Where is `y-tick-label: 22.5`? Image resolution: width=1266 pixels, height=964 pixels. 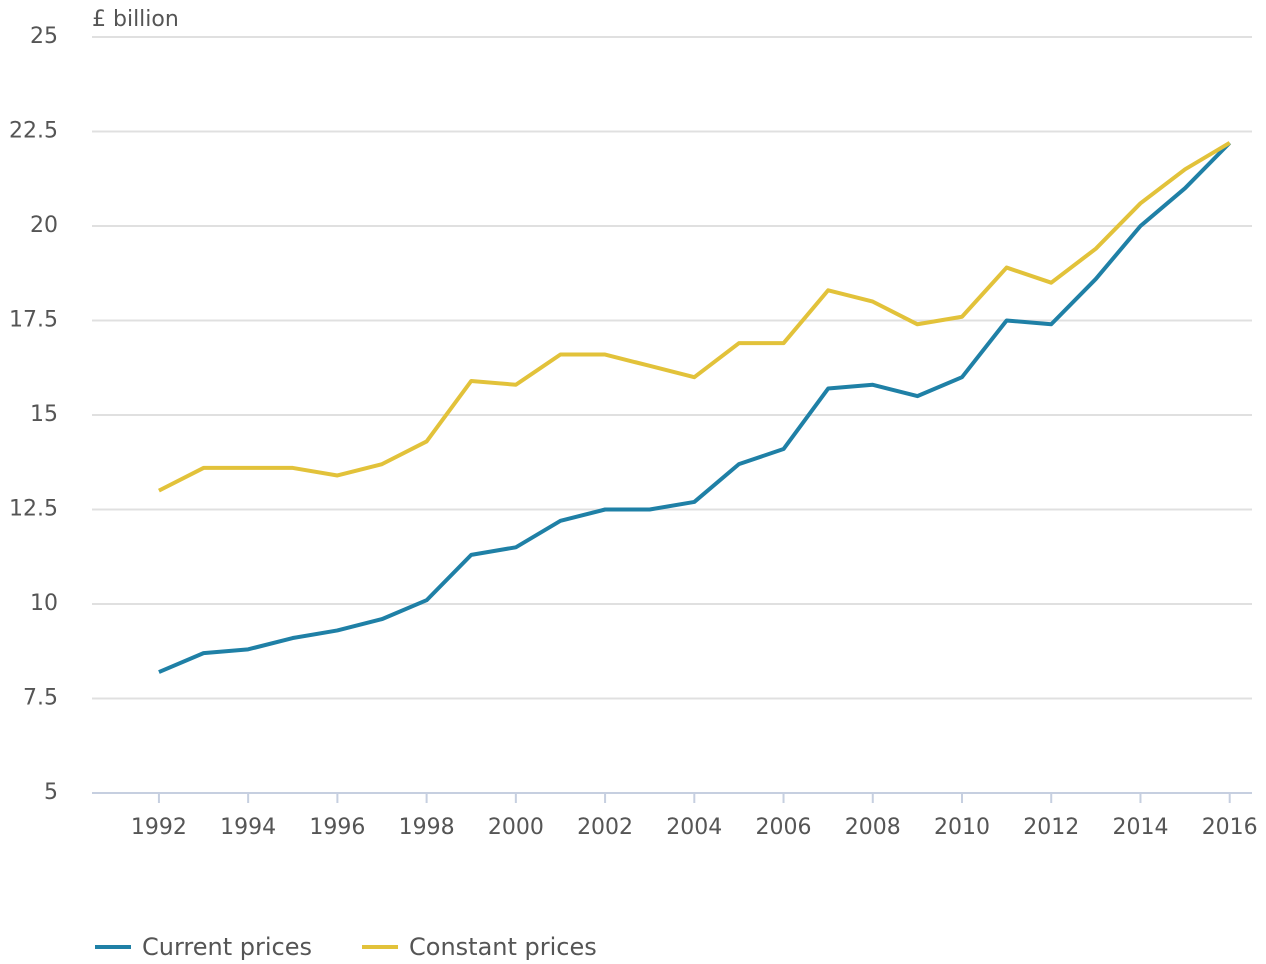
y-tick-label: 22.5 is located at coordinates (33, 131).